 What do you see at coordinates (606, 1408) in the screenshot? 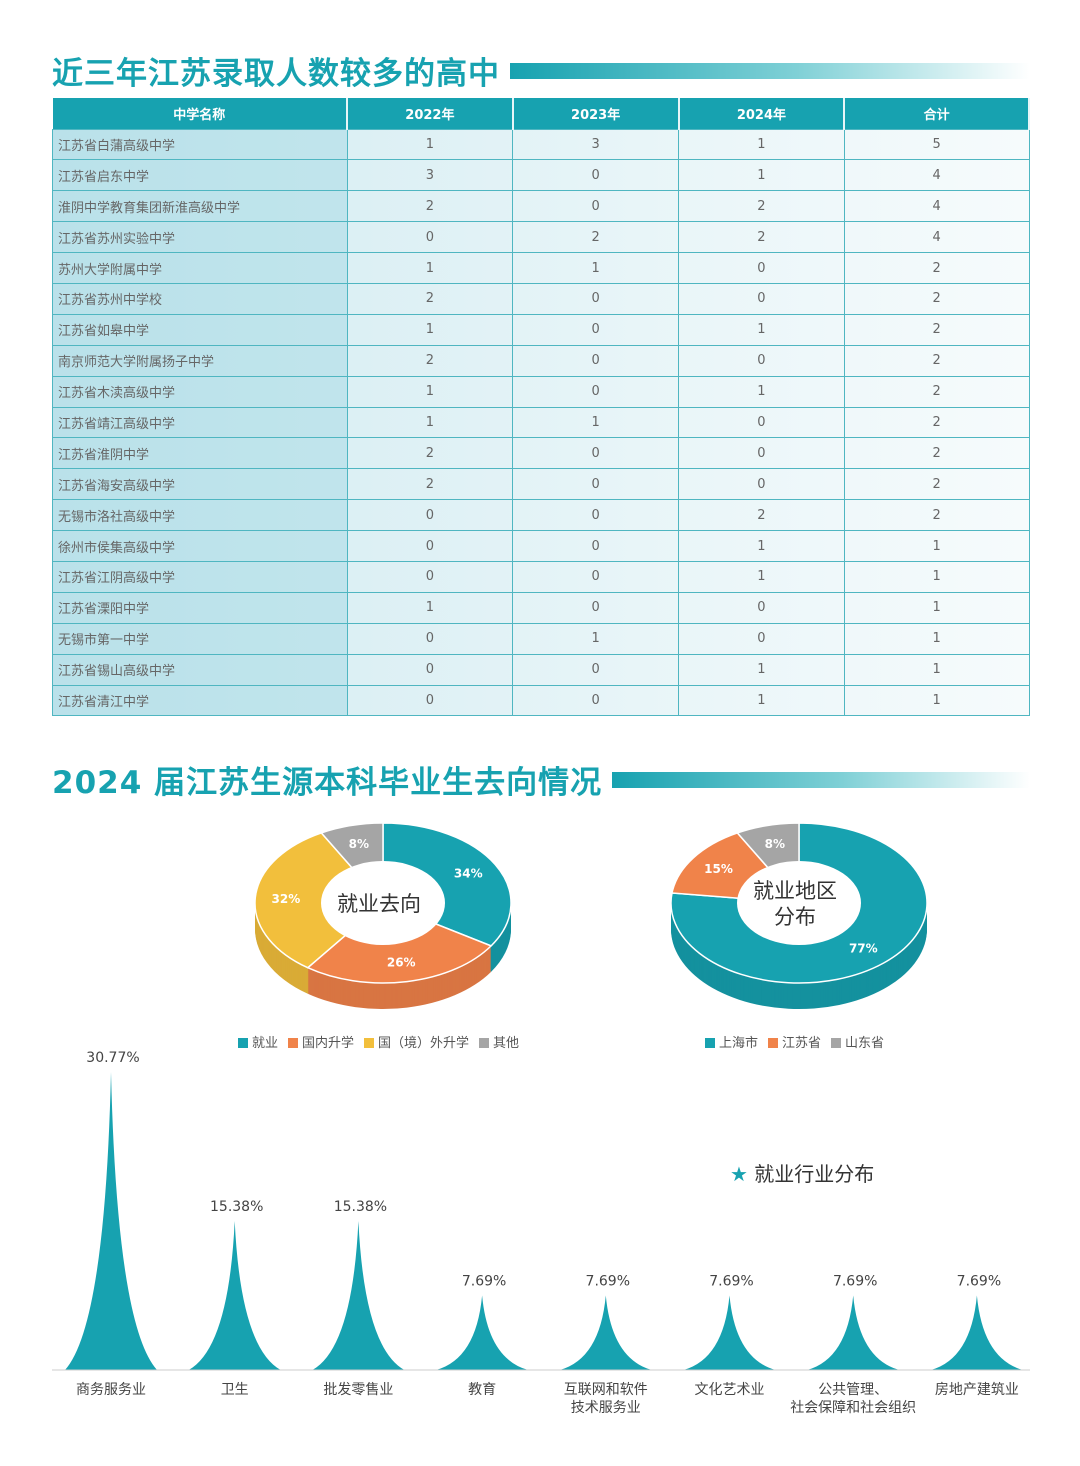
I see `category-label: 技术服务业` at bounding box center [606, 1408].